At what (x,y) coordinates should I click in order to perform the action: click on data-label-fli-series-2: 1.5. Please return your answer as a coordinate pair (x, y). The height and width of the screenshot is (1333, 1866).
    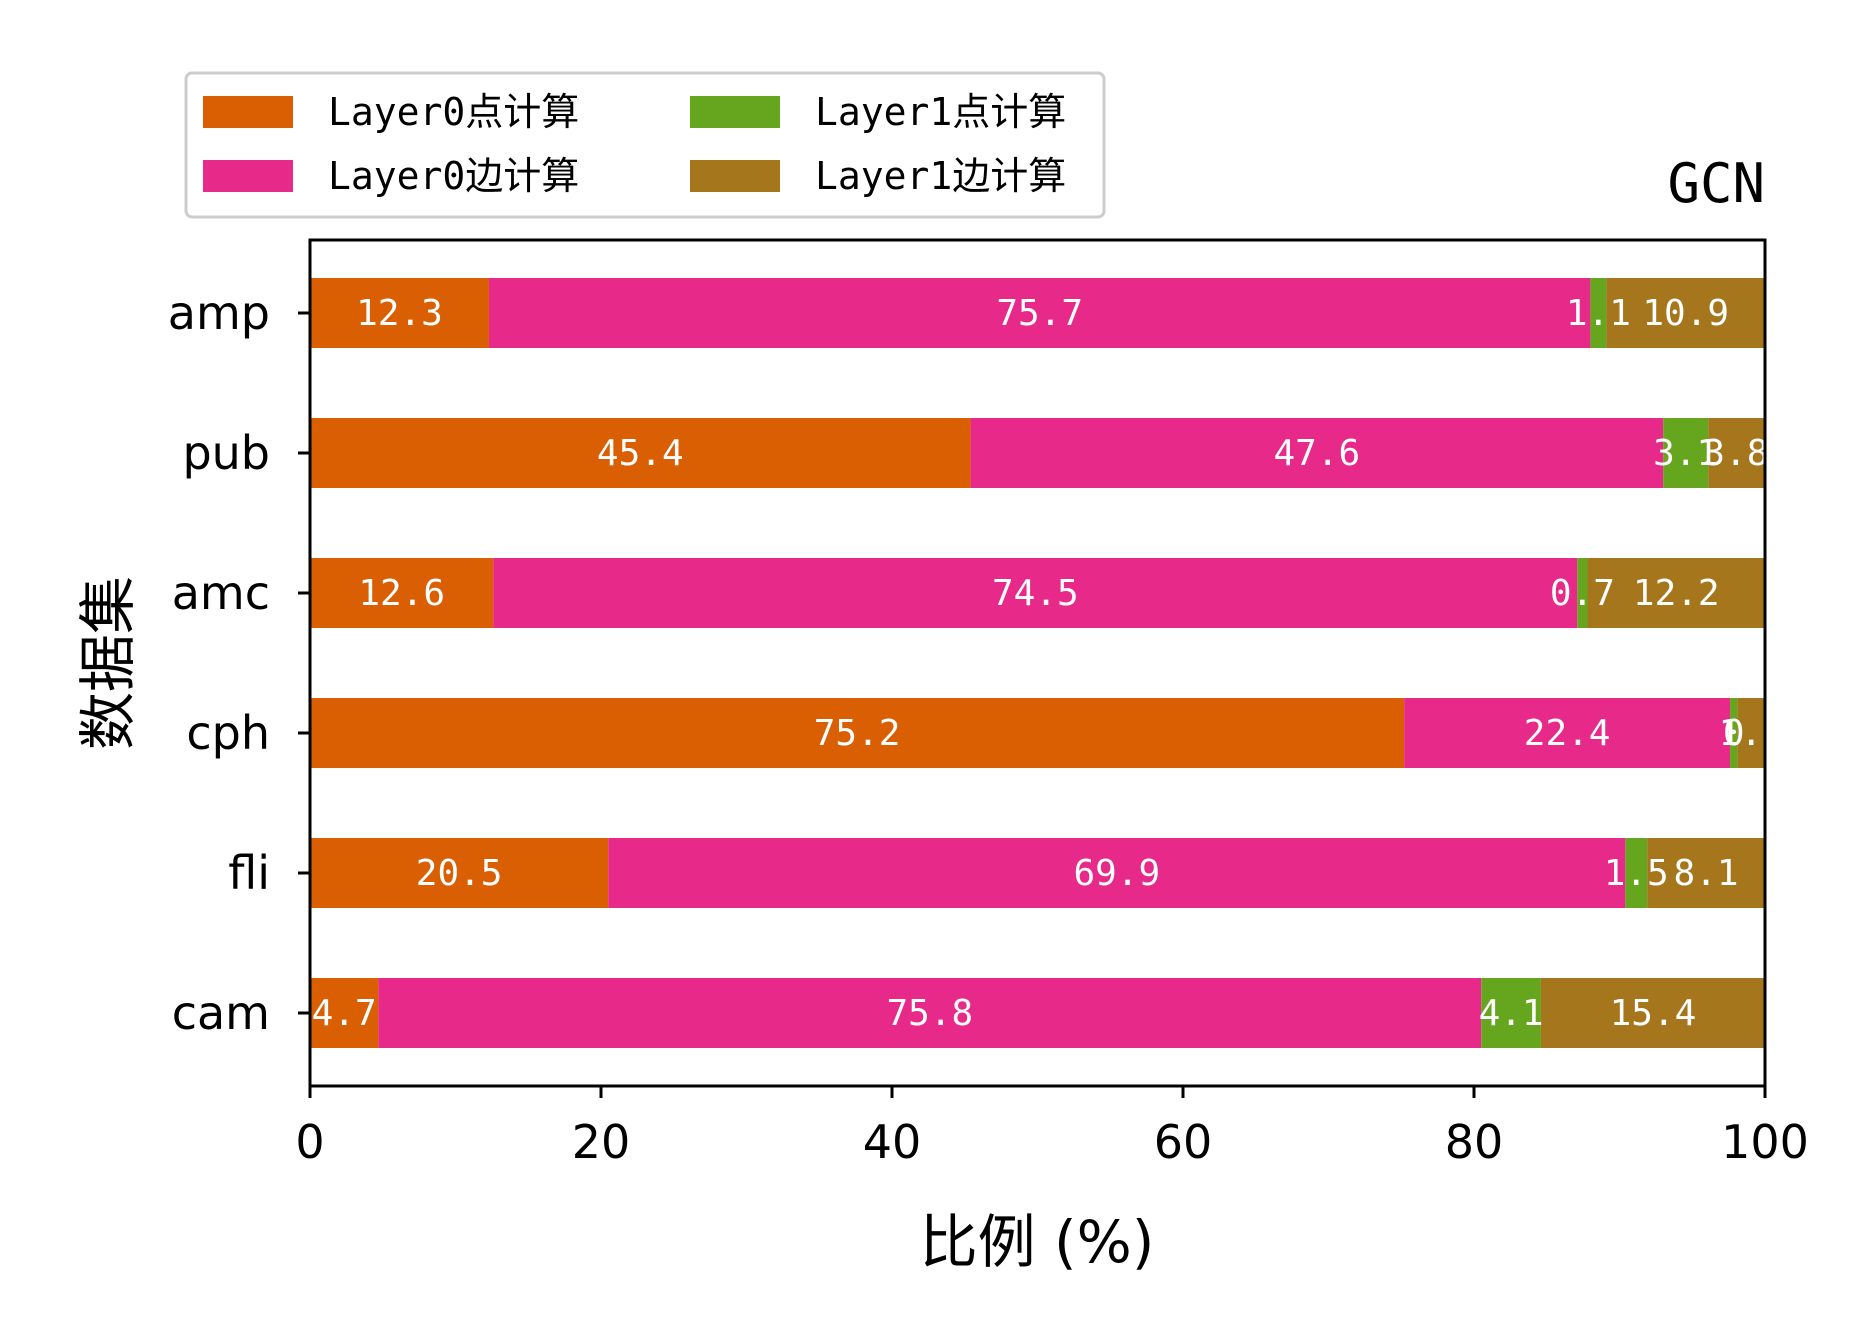
    Looking at the image, I should click on (1636, 873).